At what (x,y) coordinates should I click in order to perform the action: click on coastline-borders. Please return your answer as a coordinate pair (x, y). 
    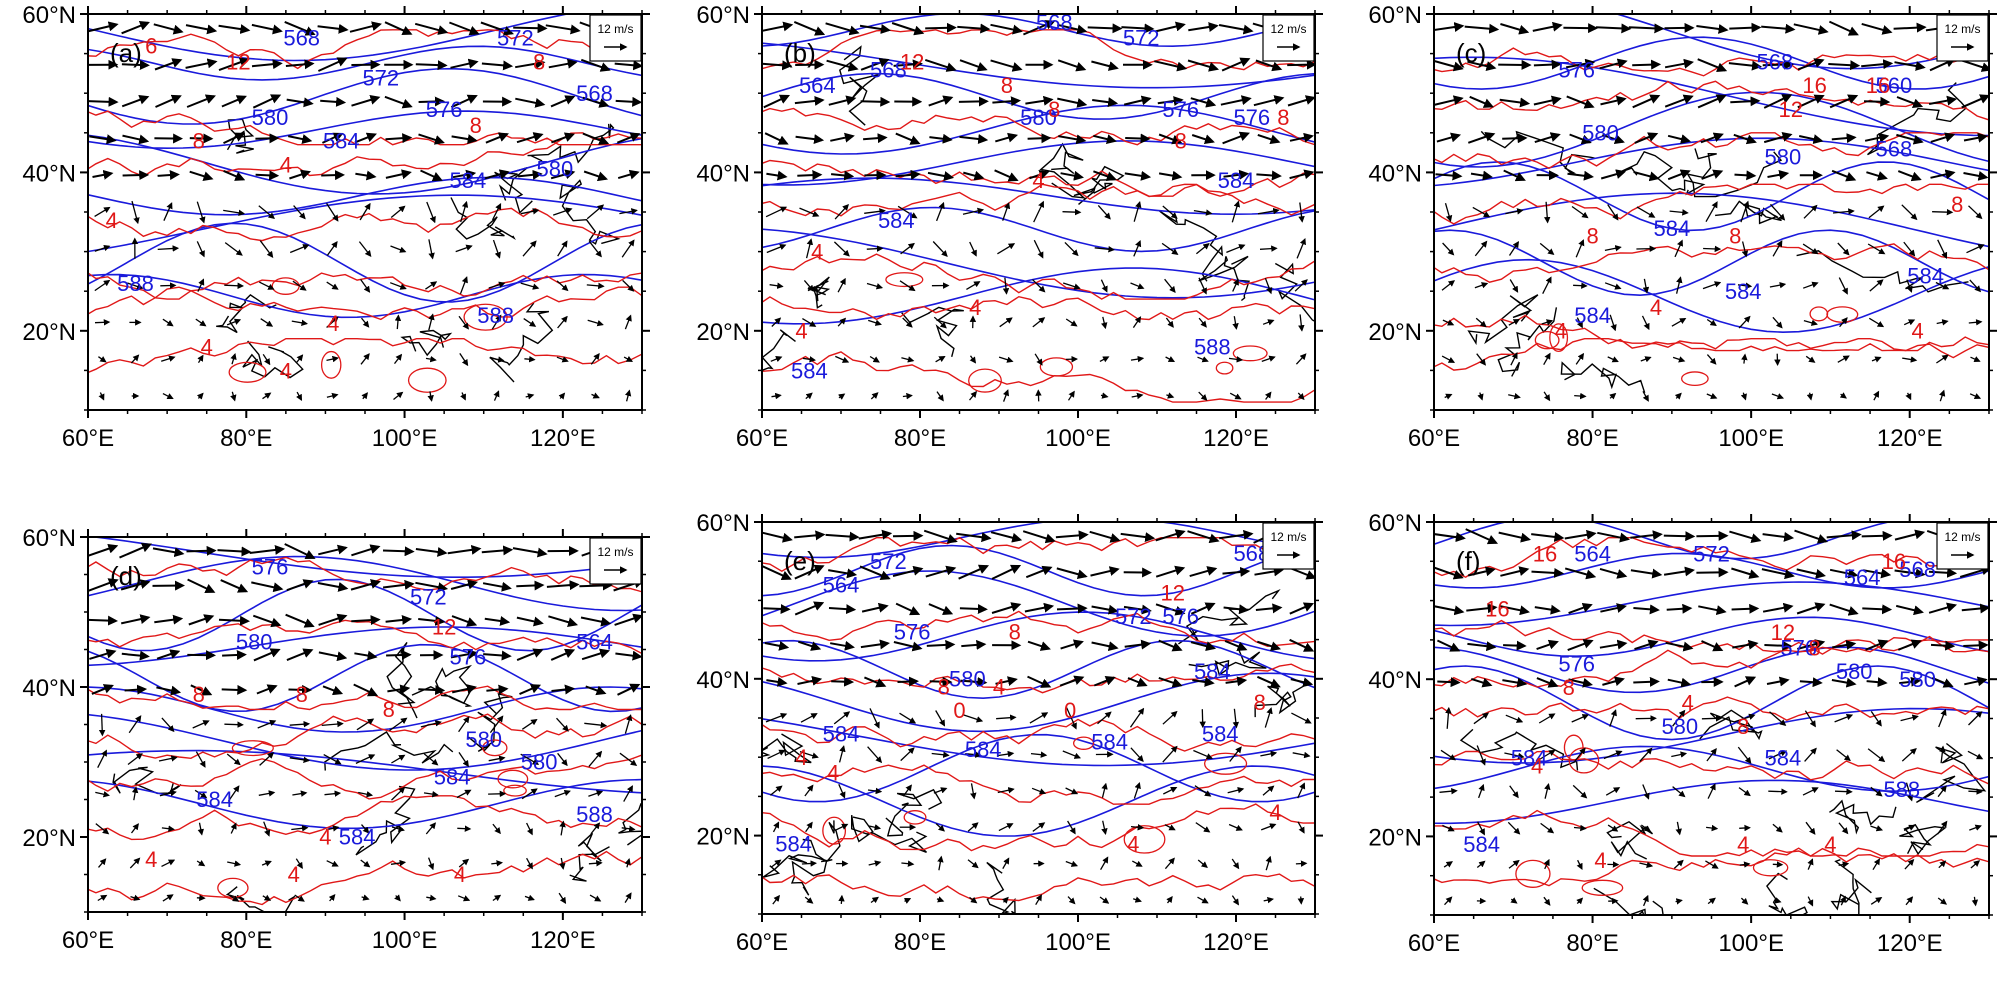
    Looking at the image, I should click on (1723, 812).